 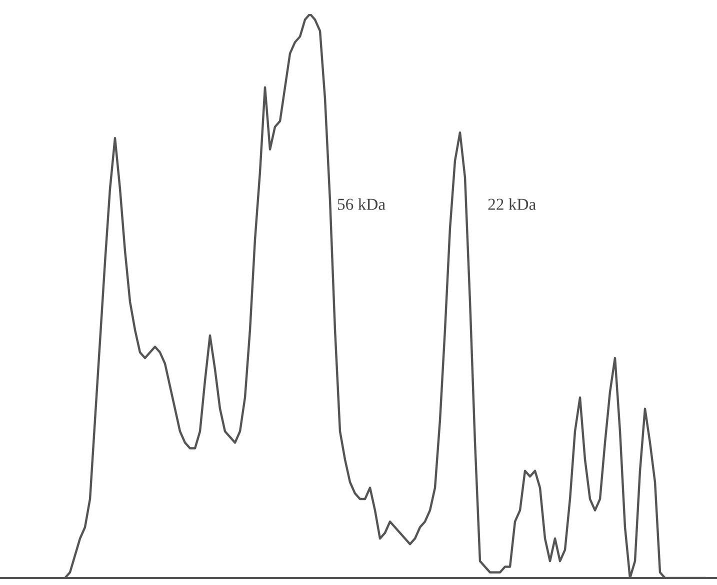 What do you see at coordinates (362, 204) in the screenshot?
I see `annotation: 56 kDa` at bounding box center [362, 204].